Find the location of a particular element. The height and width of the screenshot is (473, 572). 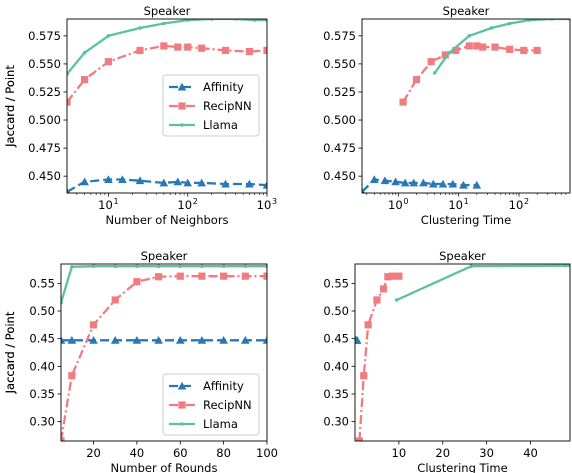

legend-box is located at coordinates (211, 105).